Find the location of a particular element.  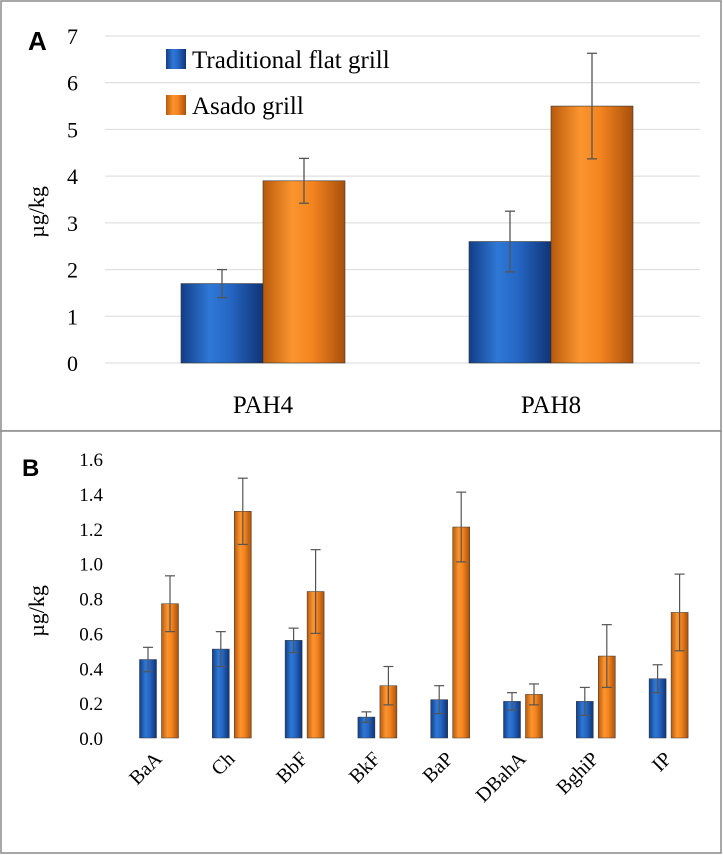

y-tick-label: 5 is located at coordinates (72, 129).